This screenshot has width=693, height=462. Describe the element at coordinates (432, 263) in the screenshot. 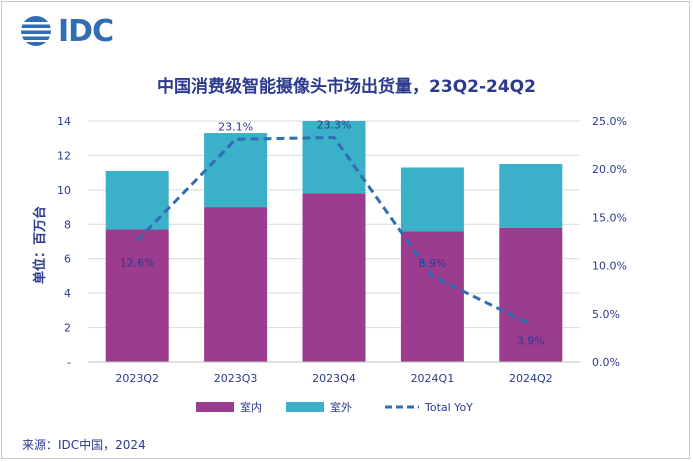

I see `yoy-data-label: 8.9%` at that location.